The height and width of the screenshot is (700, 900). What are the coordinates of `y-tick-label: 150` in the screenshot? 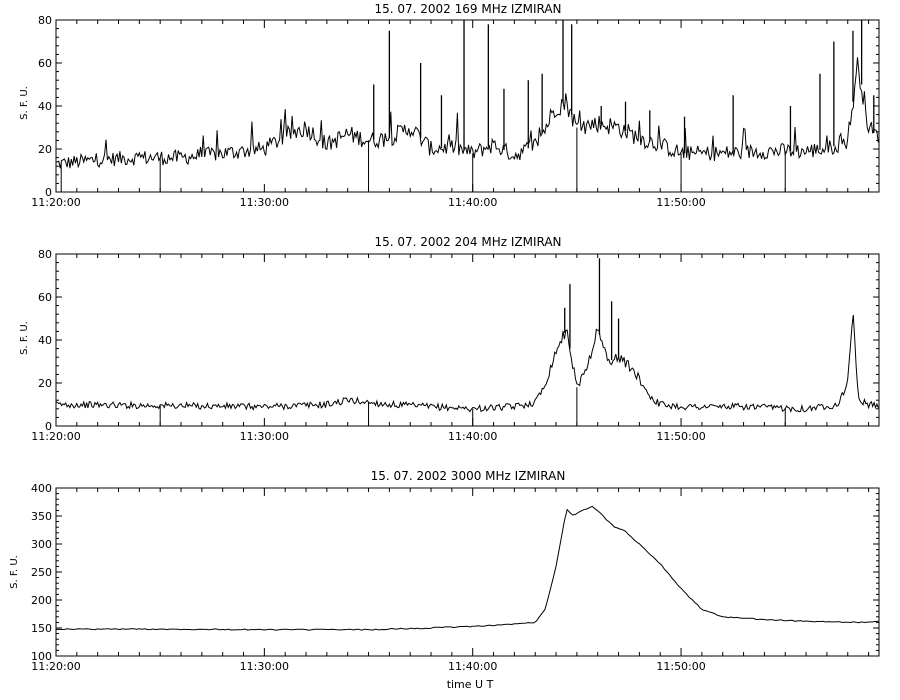 It's located at (41, 628).